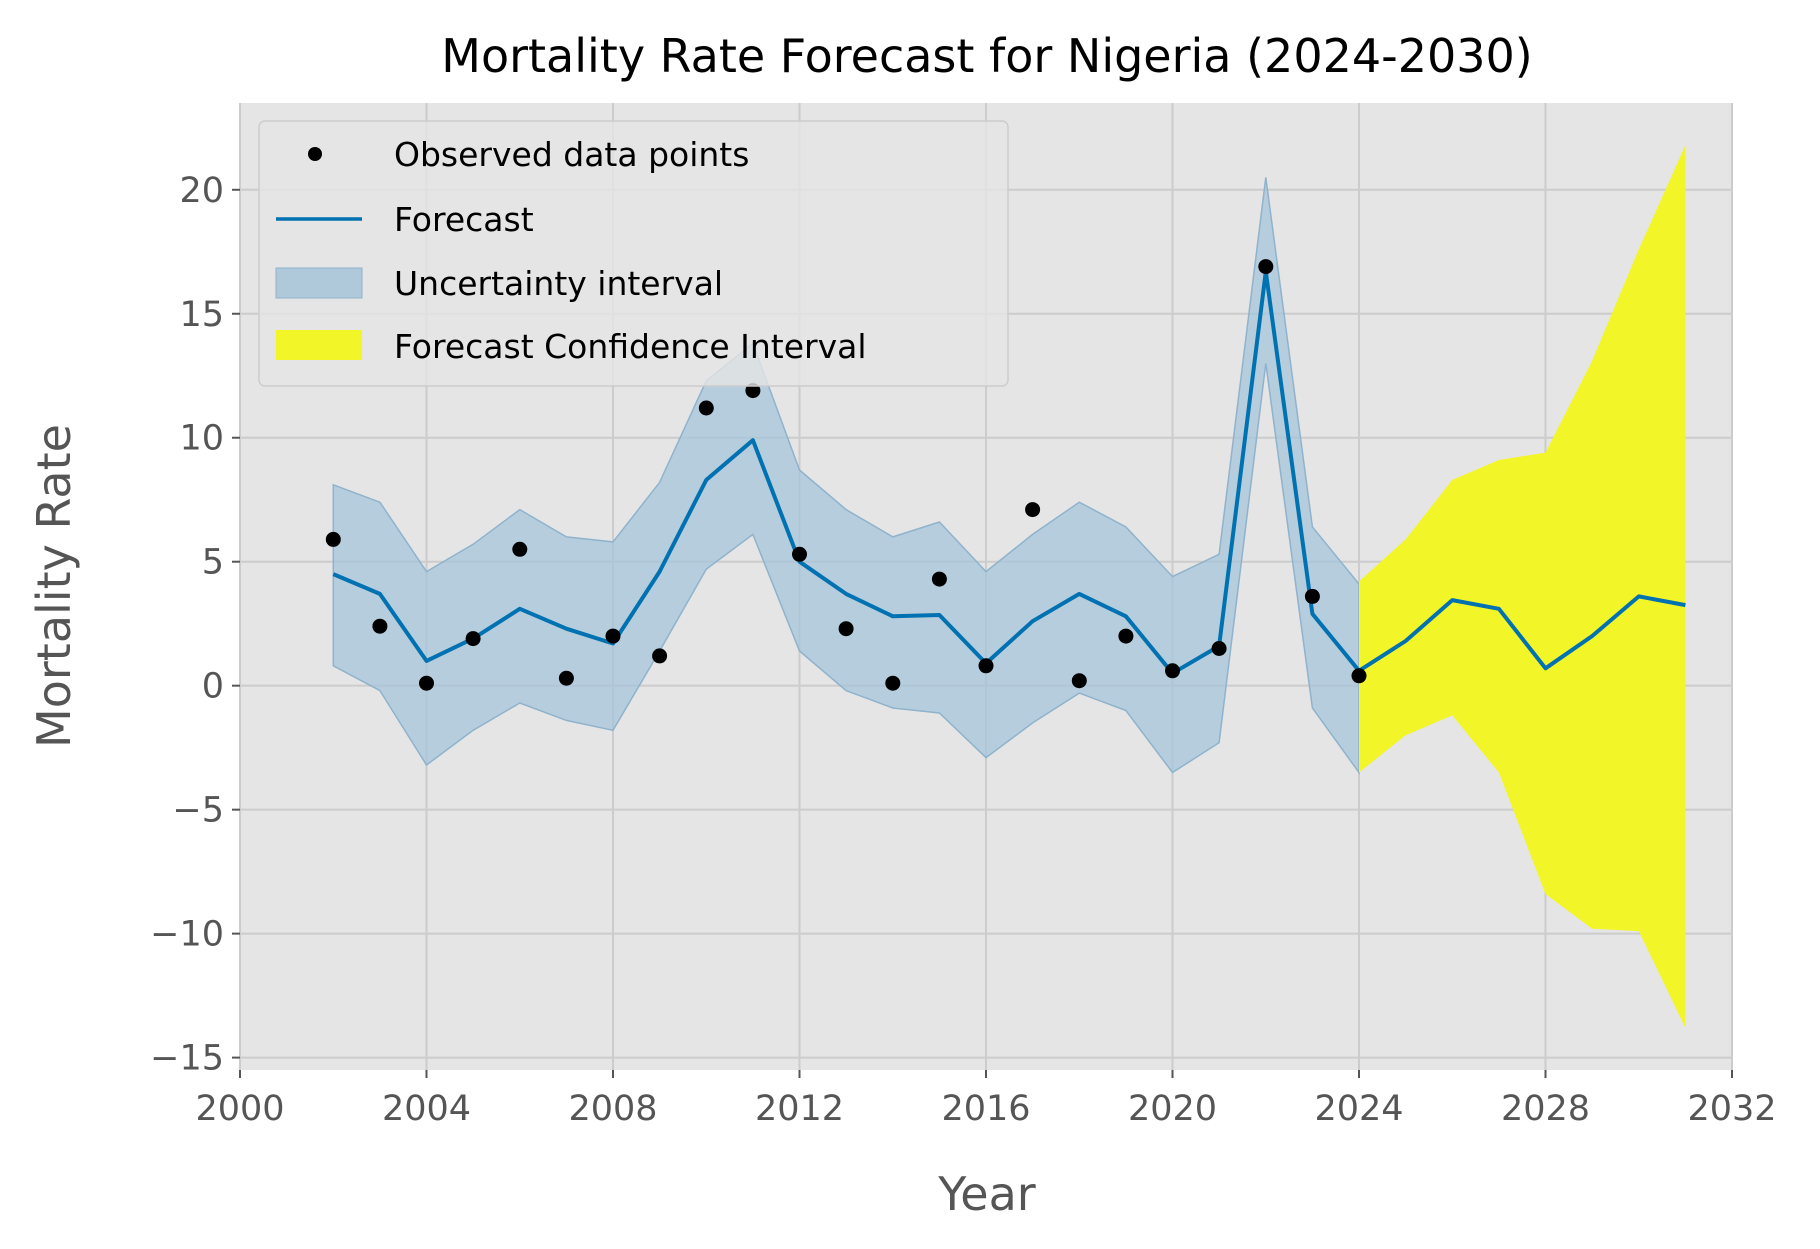 This screenshot has width=1820, height=1249. I want to click on legend-label-uncertainty: Uncertainty interval, so click(558, 283).